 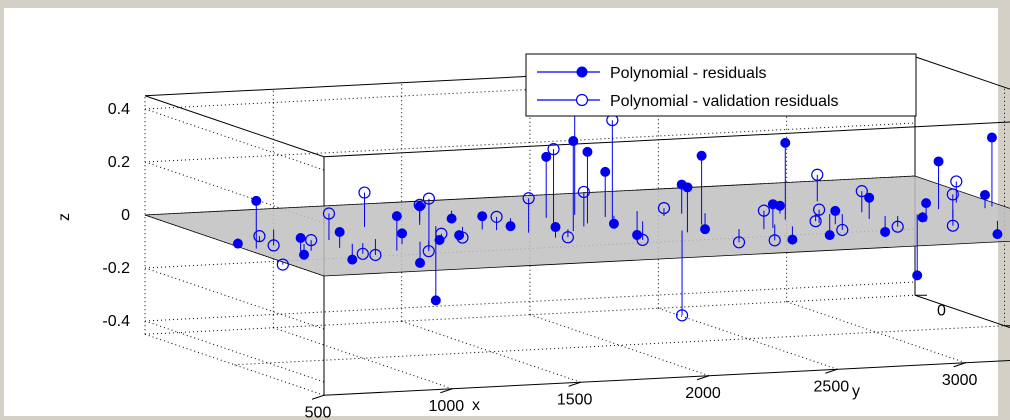 What do you see at coordinates (64, 217) in the screenshot?
I see `z-axis-label: z` at bounding box center [64, 217].